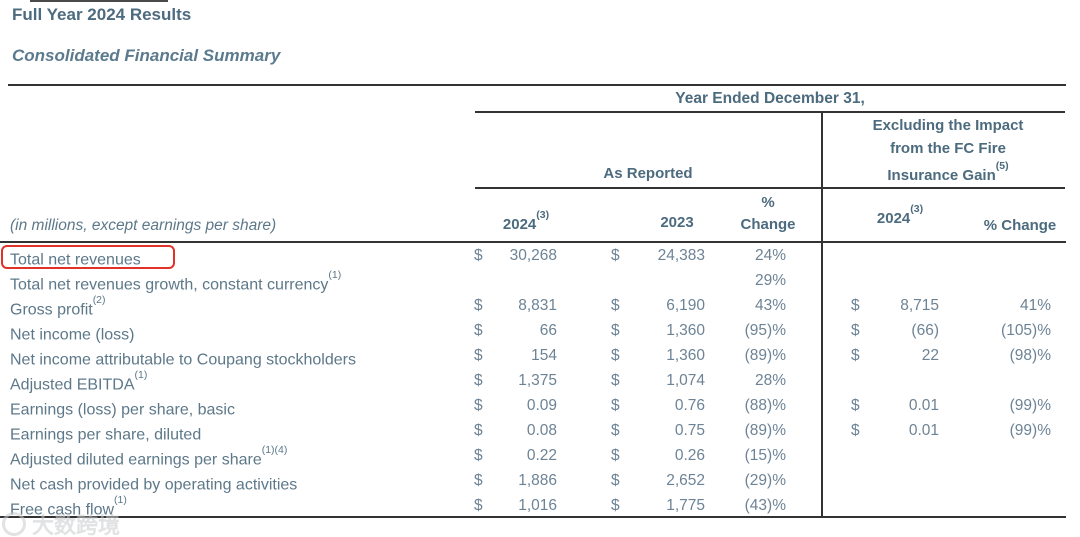  I want to click on value-2023: 24,383, so click(681, 255).